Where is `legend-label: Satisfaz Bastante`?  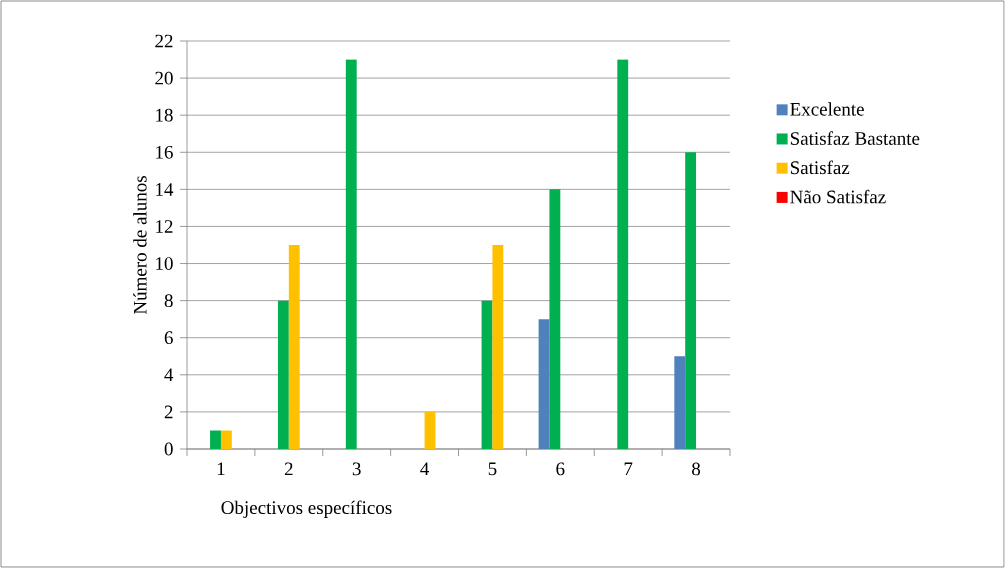
legend-label: Satisfaz Bastante is located at coordinates (855, 138).